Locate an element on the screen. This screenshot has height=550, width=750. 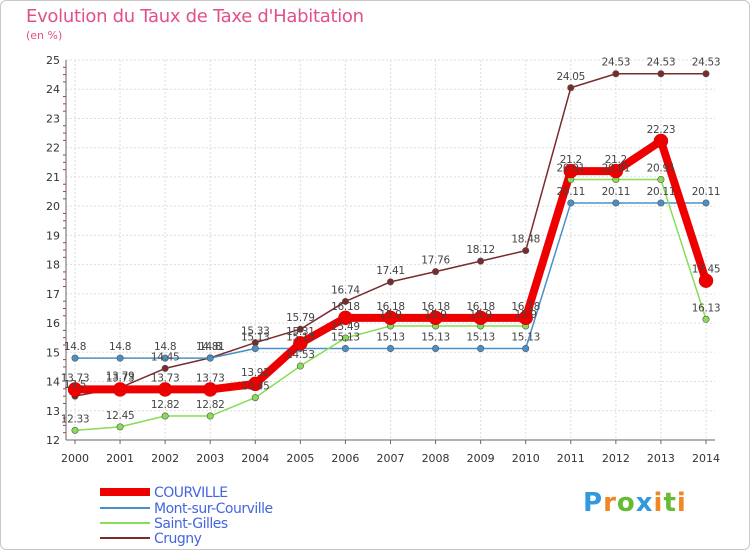
data-label: 13.92 is located at coordinates (255, 373).